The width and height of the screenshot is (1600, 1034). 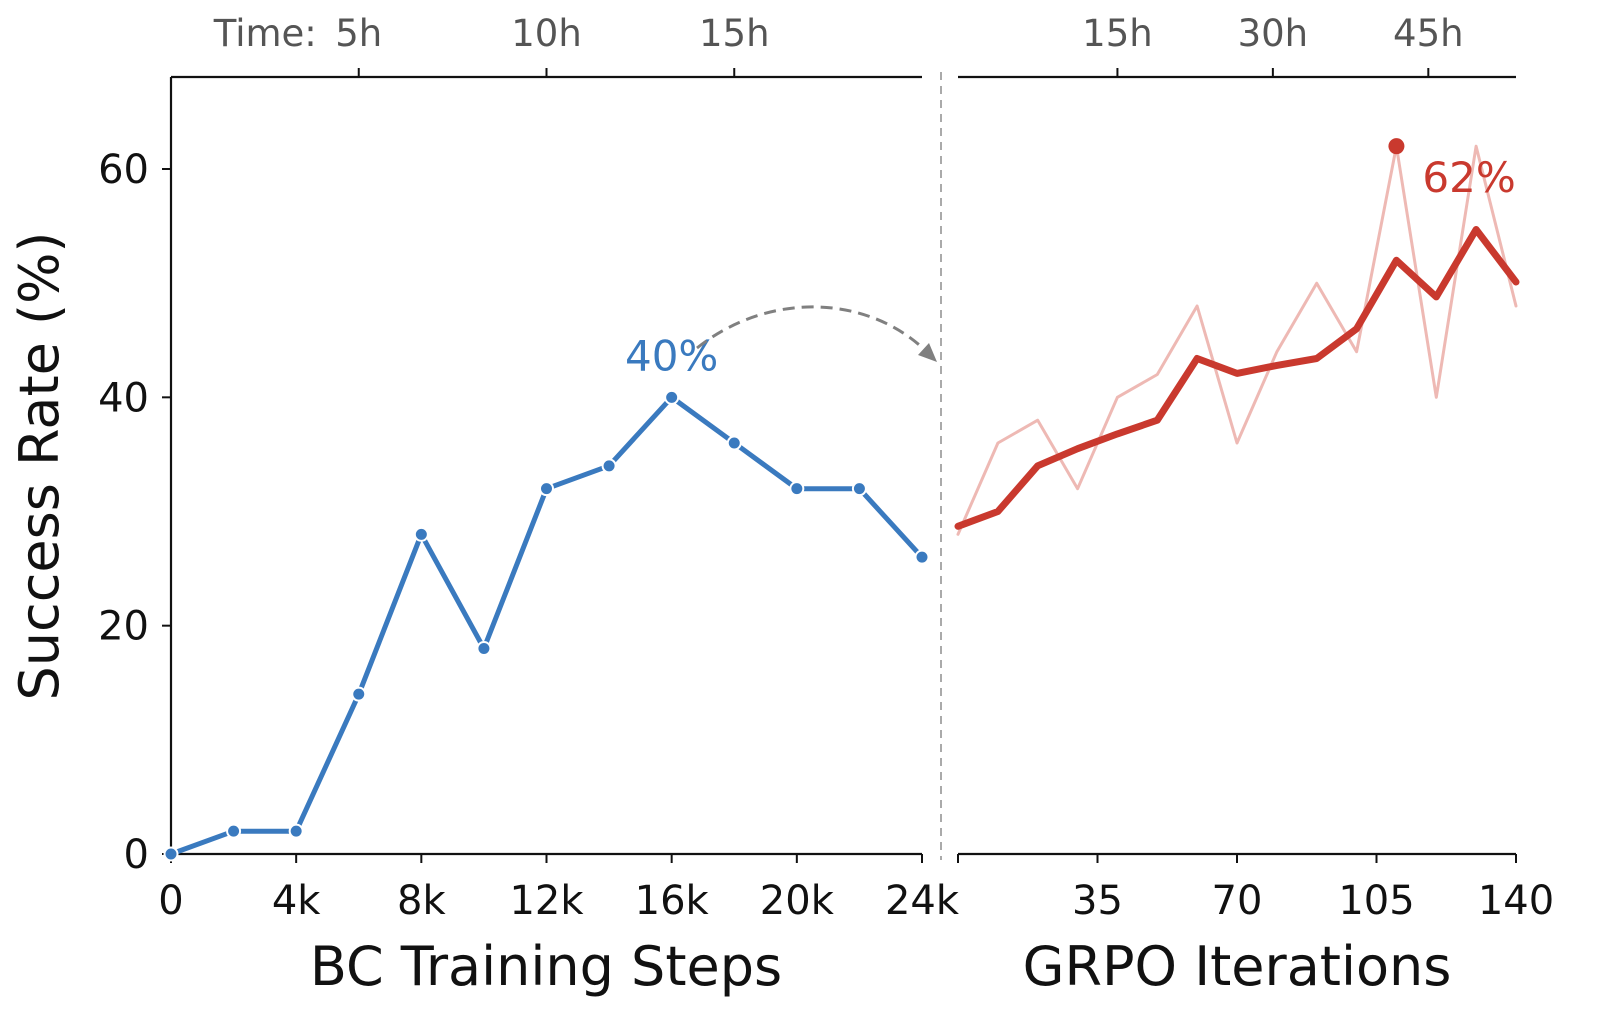 What do you see at coordinates (1273, 33) in the screenshot?
I see `right-top-tick-label: 30h` at bounding box center [1273, 33].